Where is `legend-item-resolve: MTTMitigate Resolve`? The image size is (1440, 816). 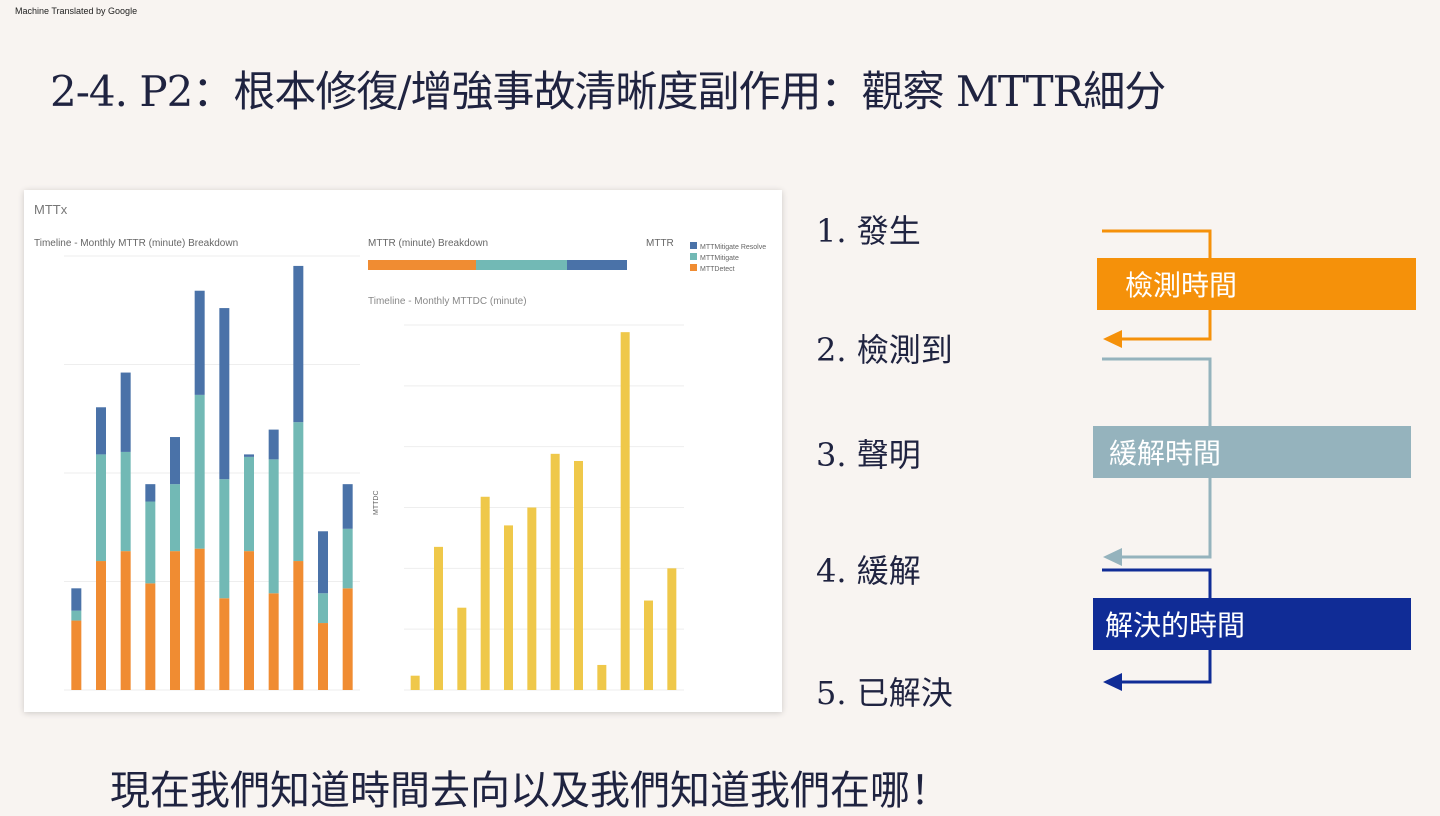 legend-item-resolve: MTTMitigate Resolve is located at coordinates (733, 247).